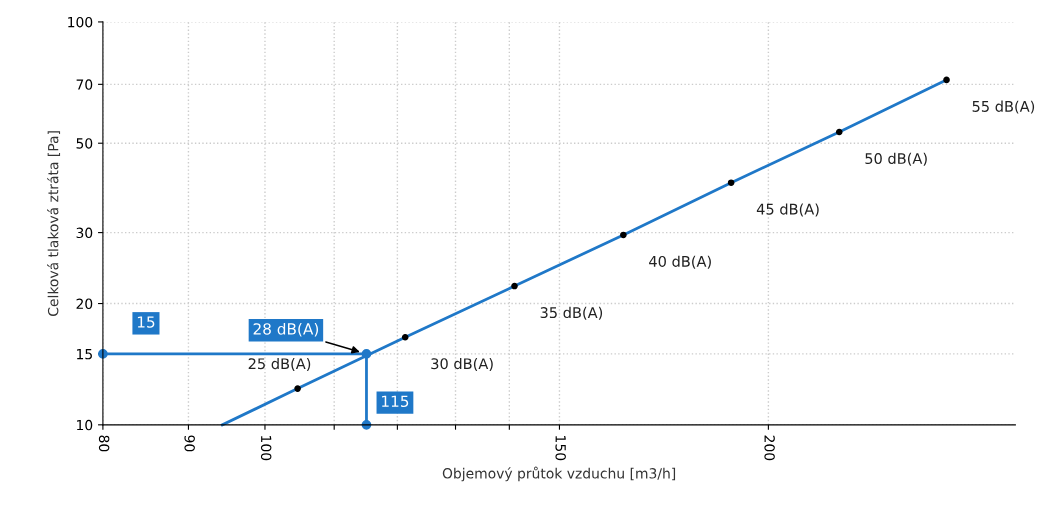 The image size is (1050, 510). What do you see at coordinates (80, 22) in the screenshot?
I see `y-tick-label: 100` at bounding box center [80, 22].